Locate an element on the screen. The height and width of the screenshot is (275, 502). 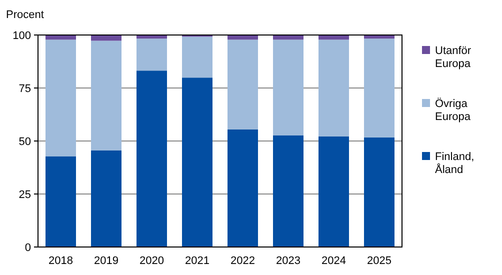
x-tick-label: 2019 is located at coordinates (106, 261).